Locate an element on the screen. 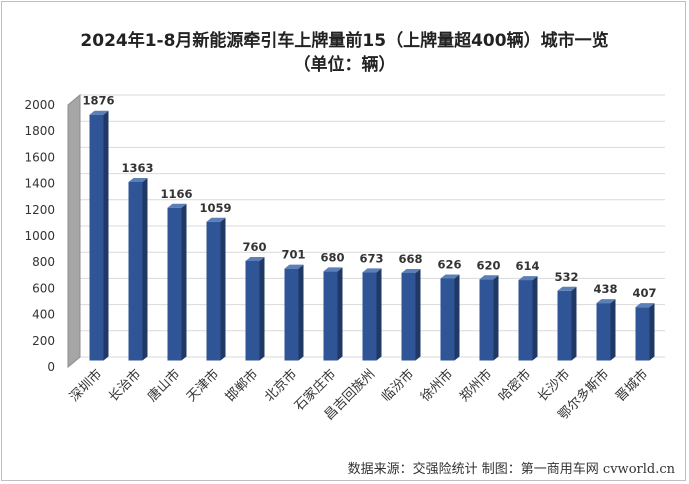 The width and height of the screenshot is (689, 484). category-label: 临汾市 is located at coordinates (397, 385).